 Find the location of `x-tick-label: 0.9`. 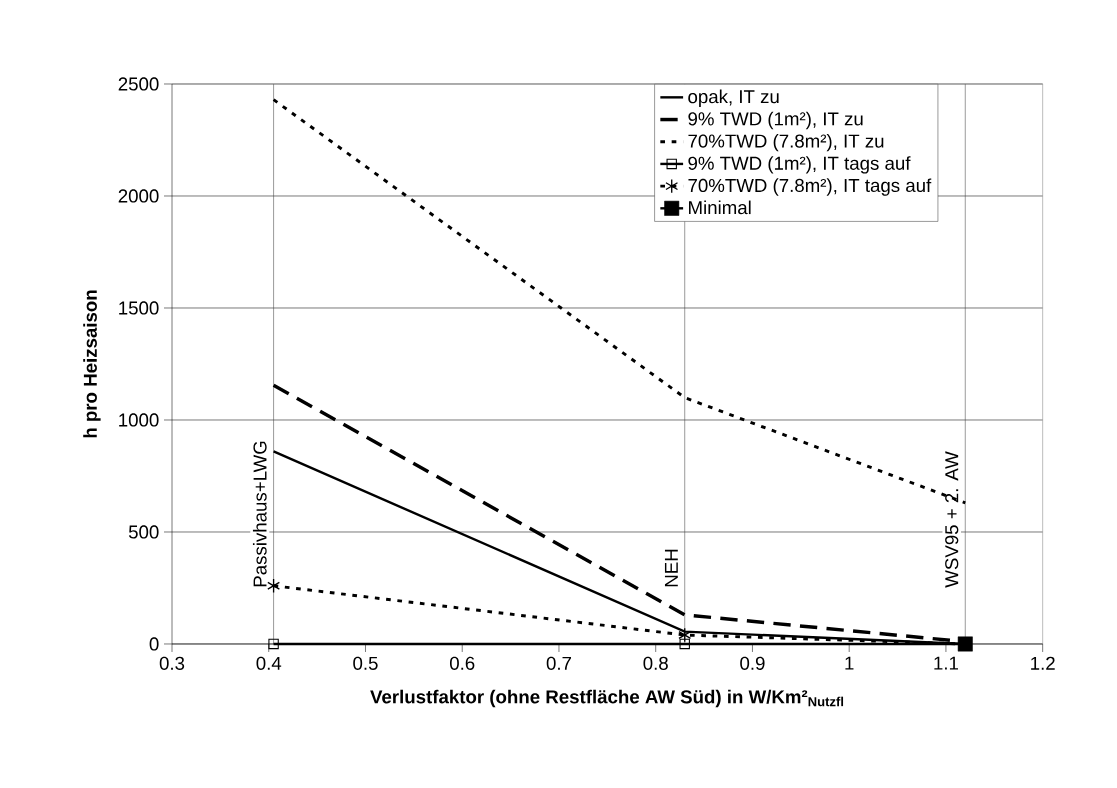

x-tick-label: 0.9 is located at coordinates (752, 663).